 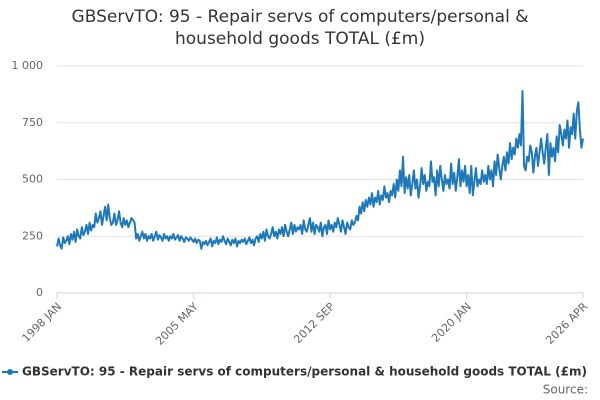 What do you see at coordinates (177, 324) in the screenshot?
I see `x-tick-label: 2005 MAY` at bounding box center [177, 324].